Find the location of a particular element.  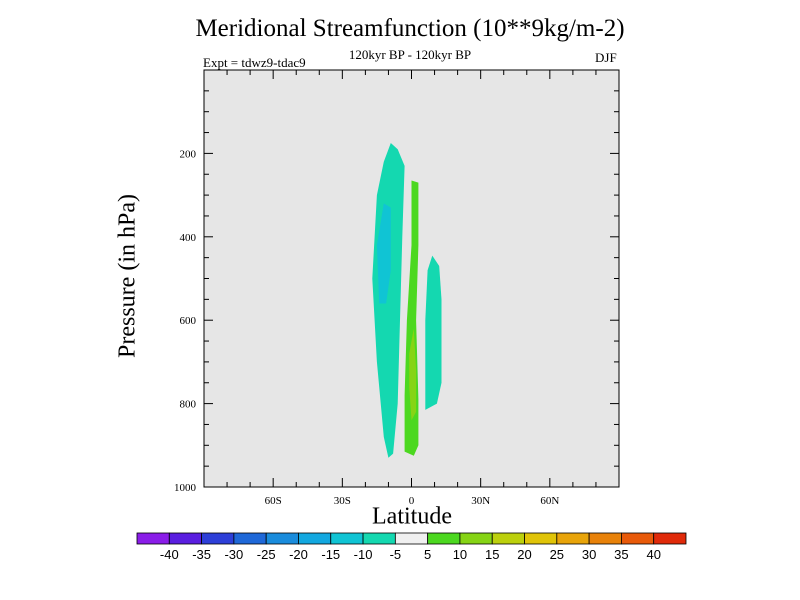

x-tick-label: 60N is located at coordinates (549, 501).